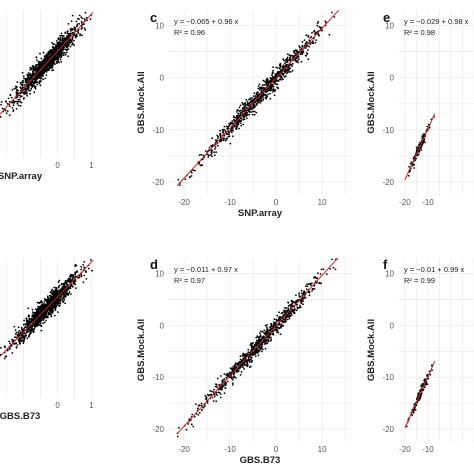 Image resolution: width=474 pixels, height=474 pixels. Describe the element at coordinates (206, 21) in the screenshot. I see `regression-equation: y = −0.065 + 0.96 x` at that location.